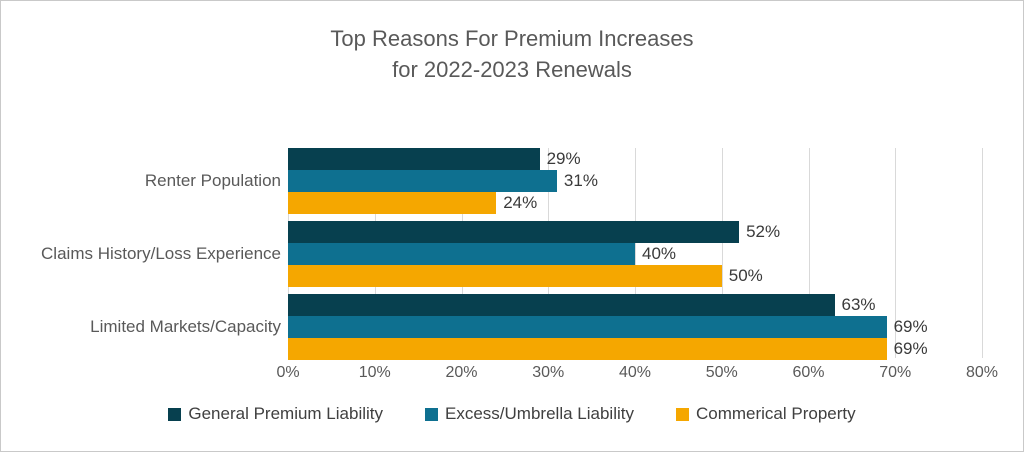  What do you see at coordinates (763, 231) in the screenshot?
I see `bar-data-label: 52%` at bounding box center [763, 231].